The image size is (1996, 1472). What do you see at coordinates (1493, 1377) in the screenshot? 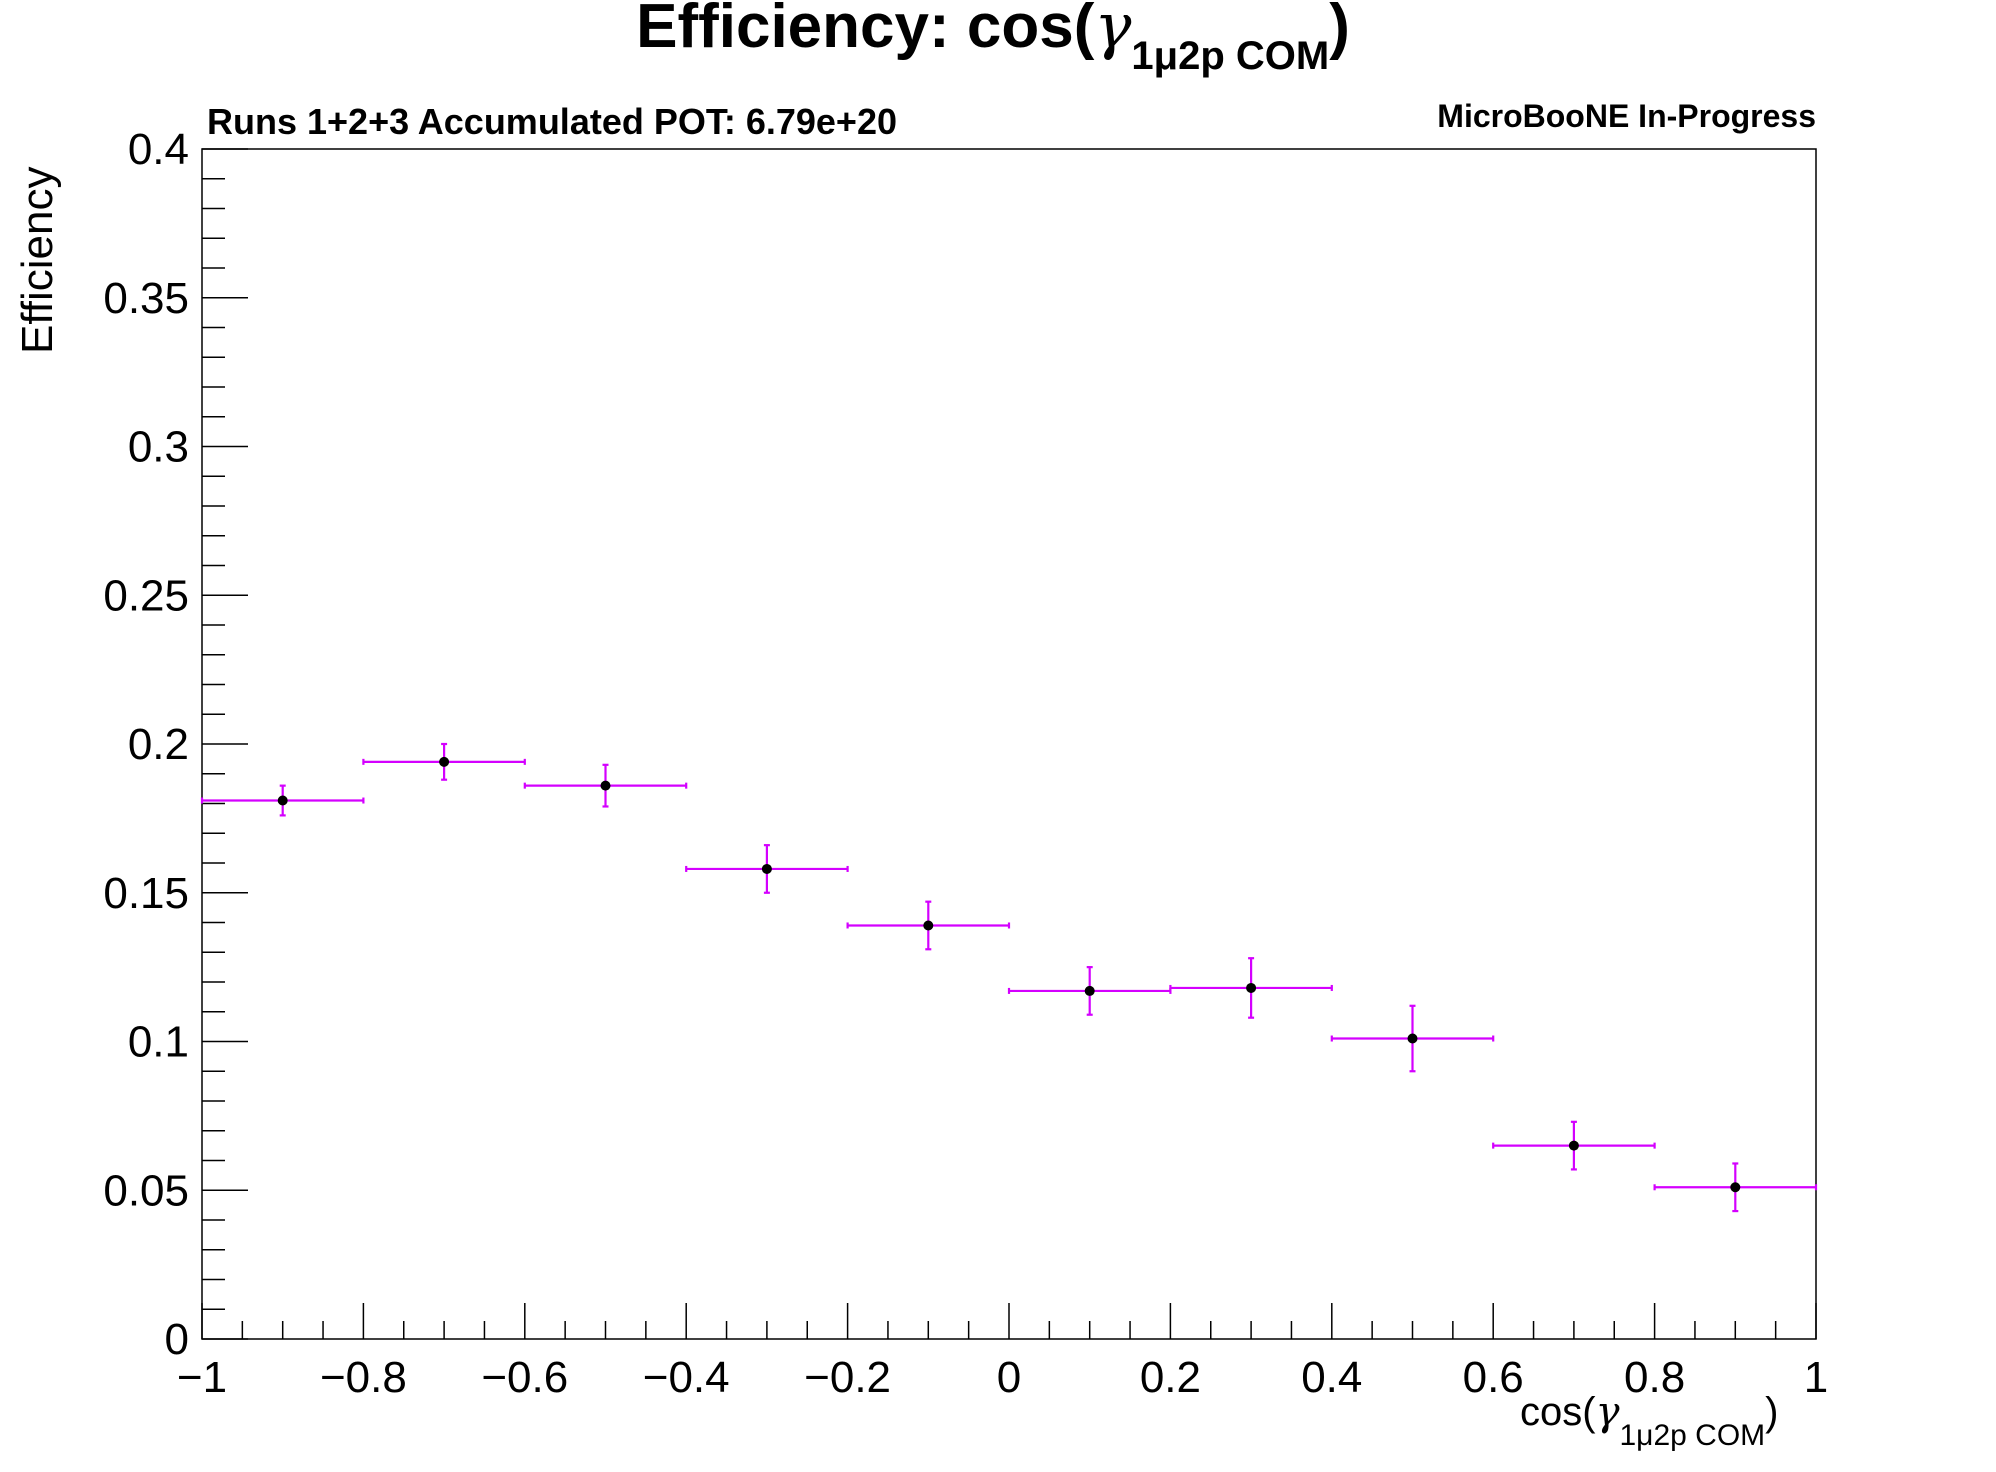
I see `x-tick-label: 0.6` at bounding box center [1493, 1377].